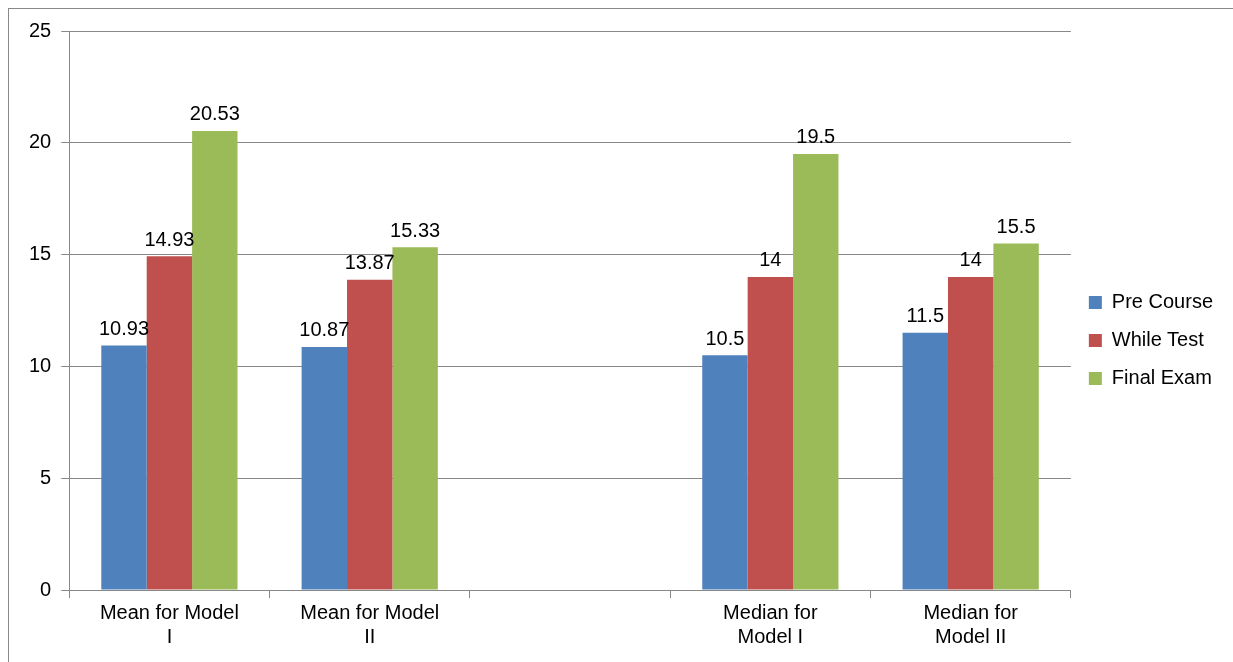 The height and width of the screenshot is (662, 1233). What do you see at coordinates (40, 253) in the screenshot?
I see `y-tick-label: 15` at bounding box center [40, 253].